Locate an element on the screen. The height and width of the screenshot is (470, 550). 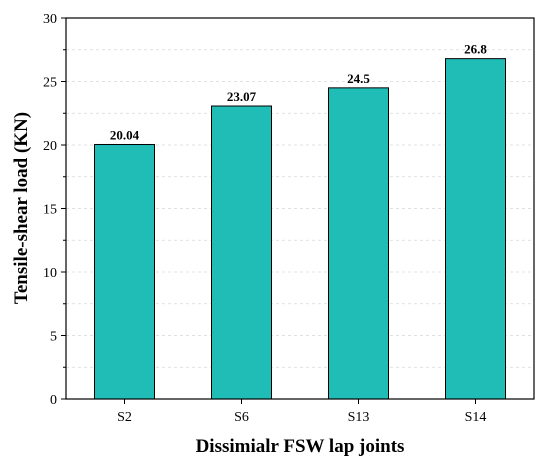
bar-s13 is located at coordinates (358, 243).